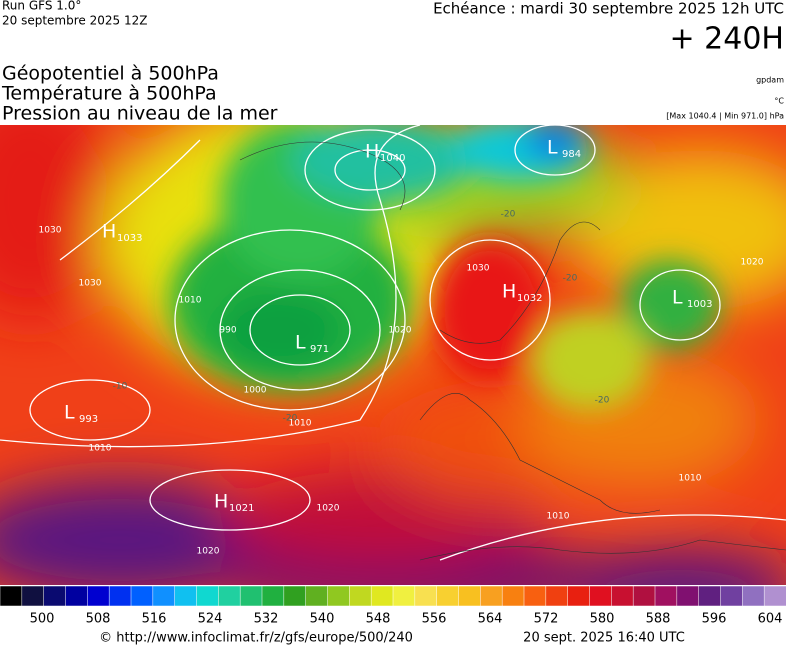  Describe the element at coordinates (727, 39) in the screenshot. I see `lead-time: + 240H` at that location.